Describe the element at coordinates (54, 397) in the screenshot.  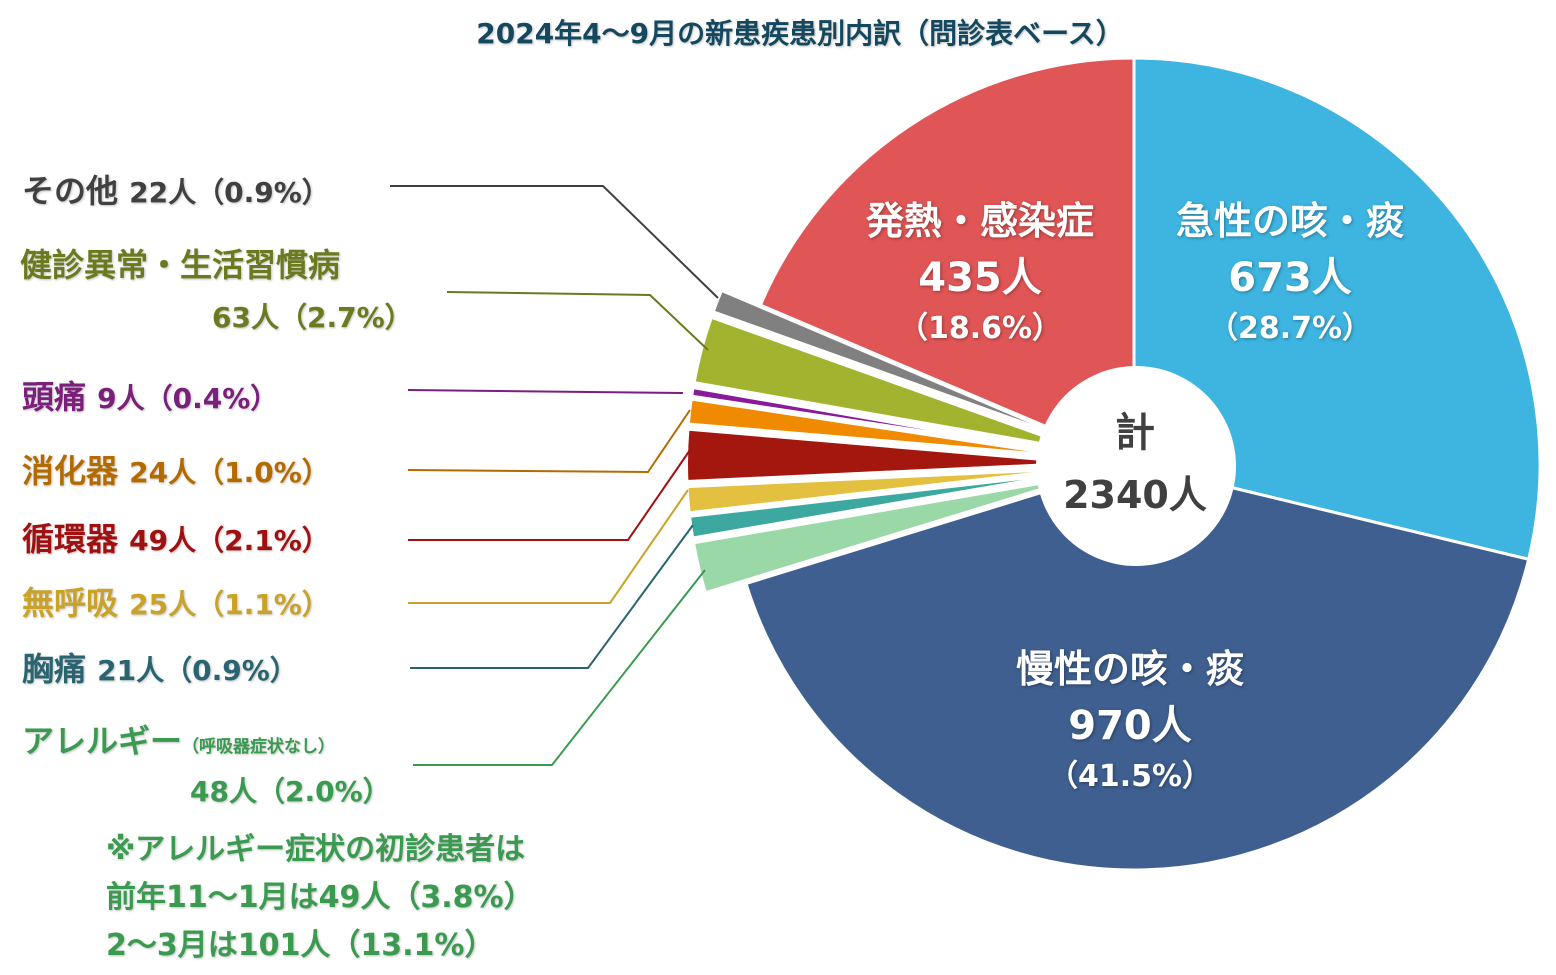
I see `label-name: 頭痛` at that location.